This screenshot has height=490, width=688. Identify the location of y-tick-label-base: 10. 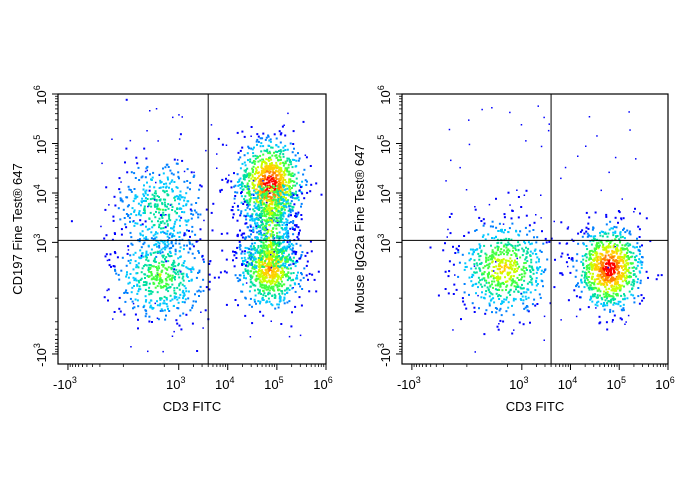
(385, 196).